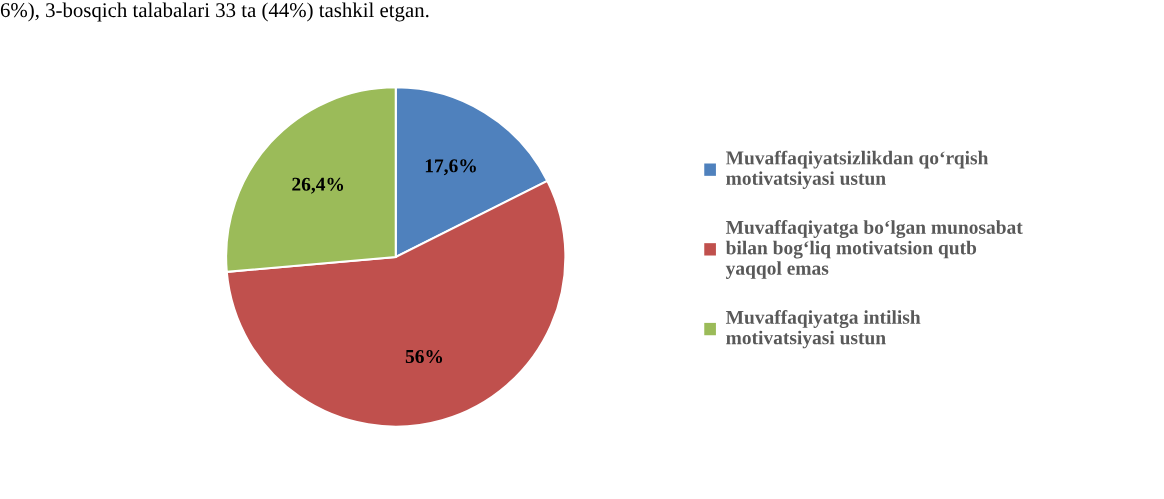 The width and height of the screenshot is (1164, 499). Describe the element at coordinates (424, 356) in the screenshot. I see `data-label: 56%` at that location.